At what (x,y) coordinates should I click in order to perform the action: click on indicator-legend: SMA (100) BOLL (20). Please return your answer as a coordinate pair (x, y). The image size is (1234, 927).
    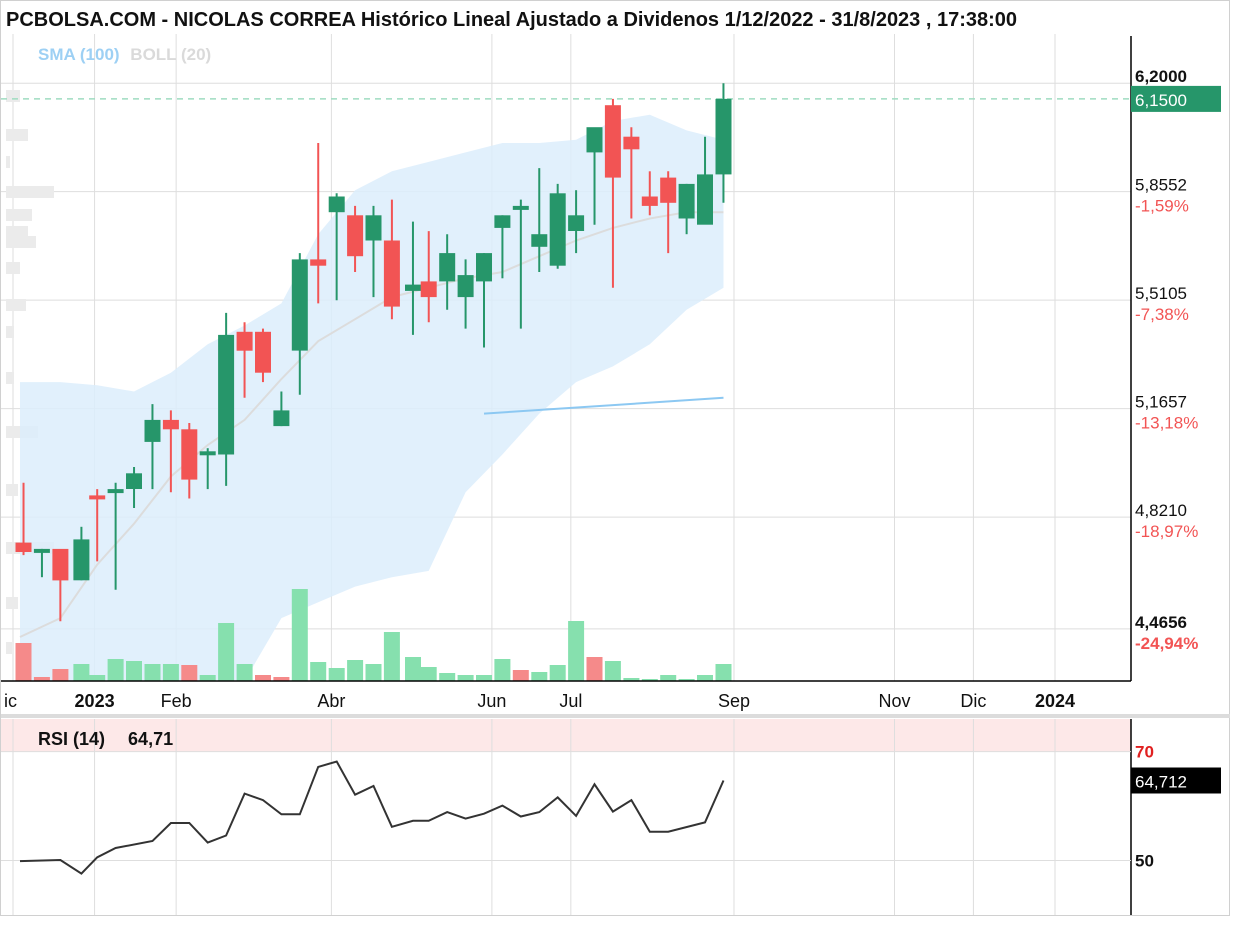
    Looking at the image, I should click on (124, 54).